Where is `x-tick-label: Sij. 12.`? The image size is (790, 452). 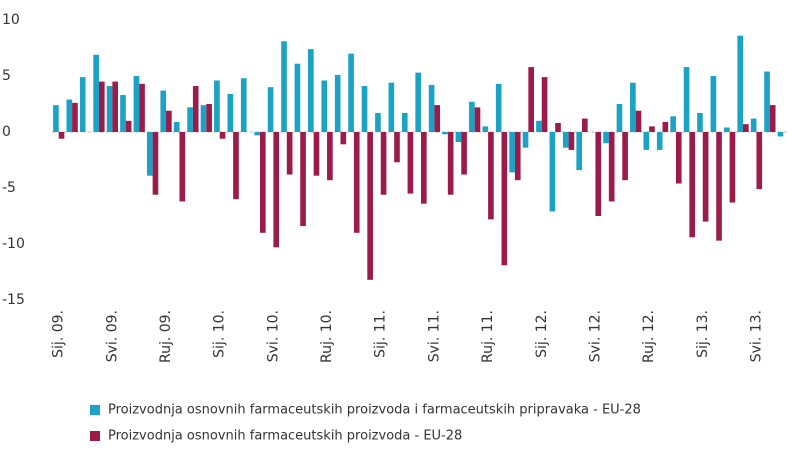 x-tick-label: Sij. 12. is located at coordinates (542, 334).